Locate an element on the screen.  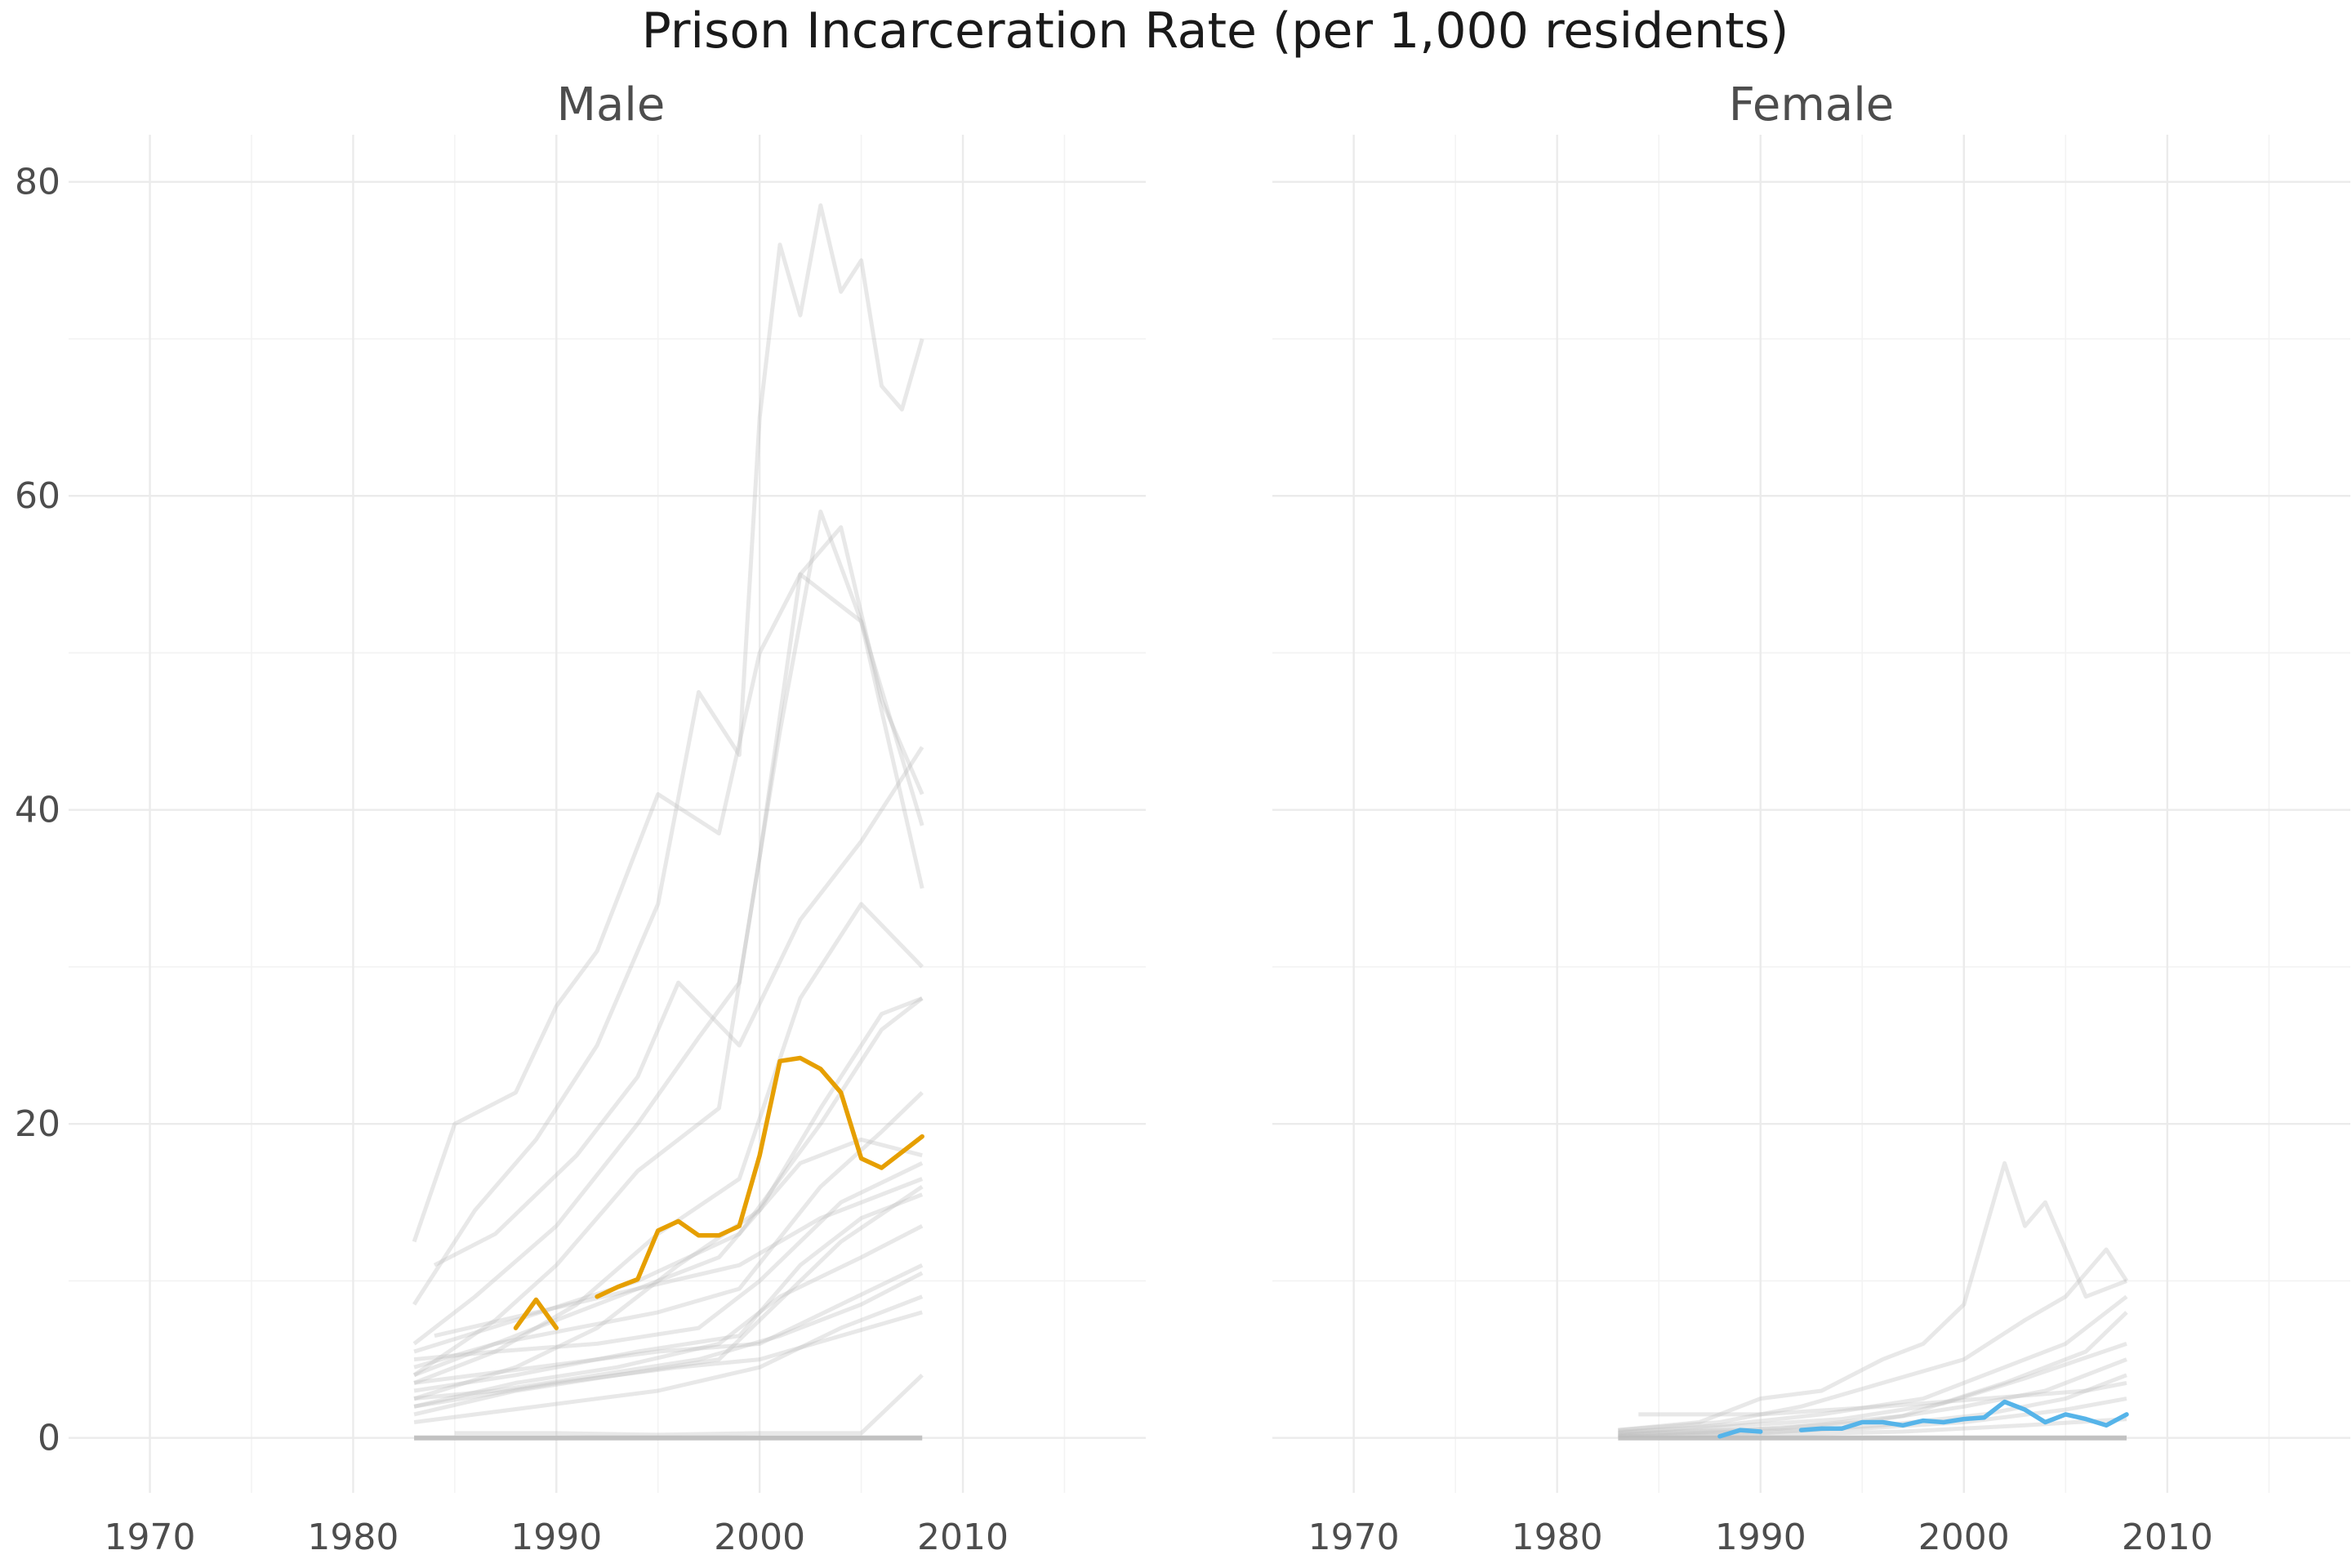
y-tick-label: 60 is located at coordinates (37, 496).